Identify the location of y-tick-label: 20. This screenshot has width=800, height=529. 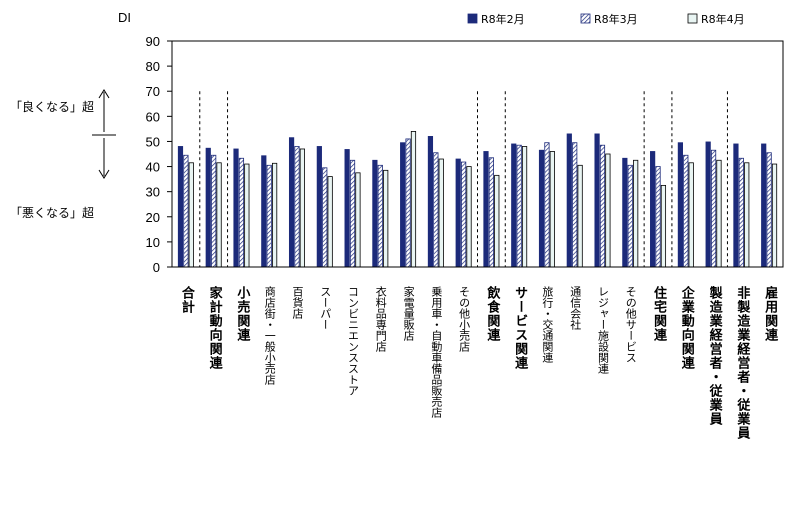
(153, 217).